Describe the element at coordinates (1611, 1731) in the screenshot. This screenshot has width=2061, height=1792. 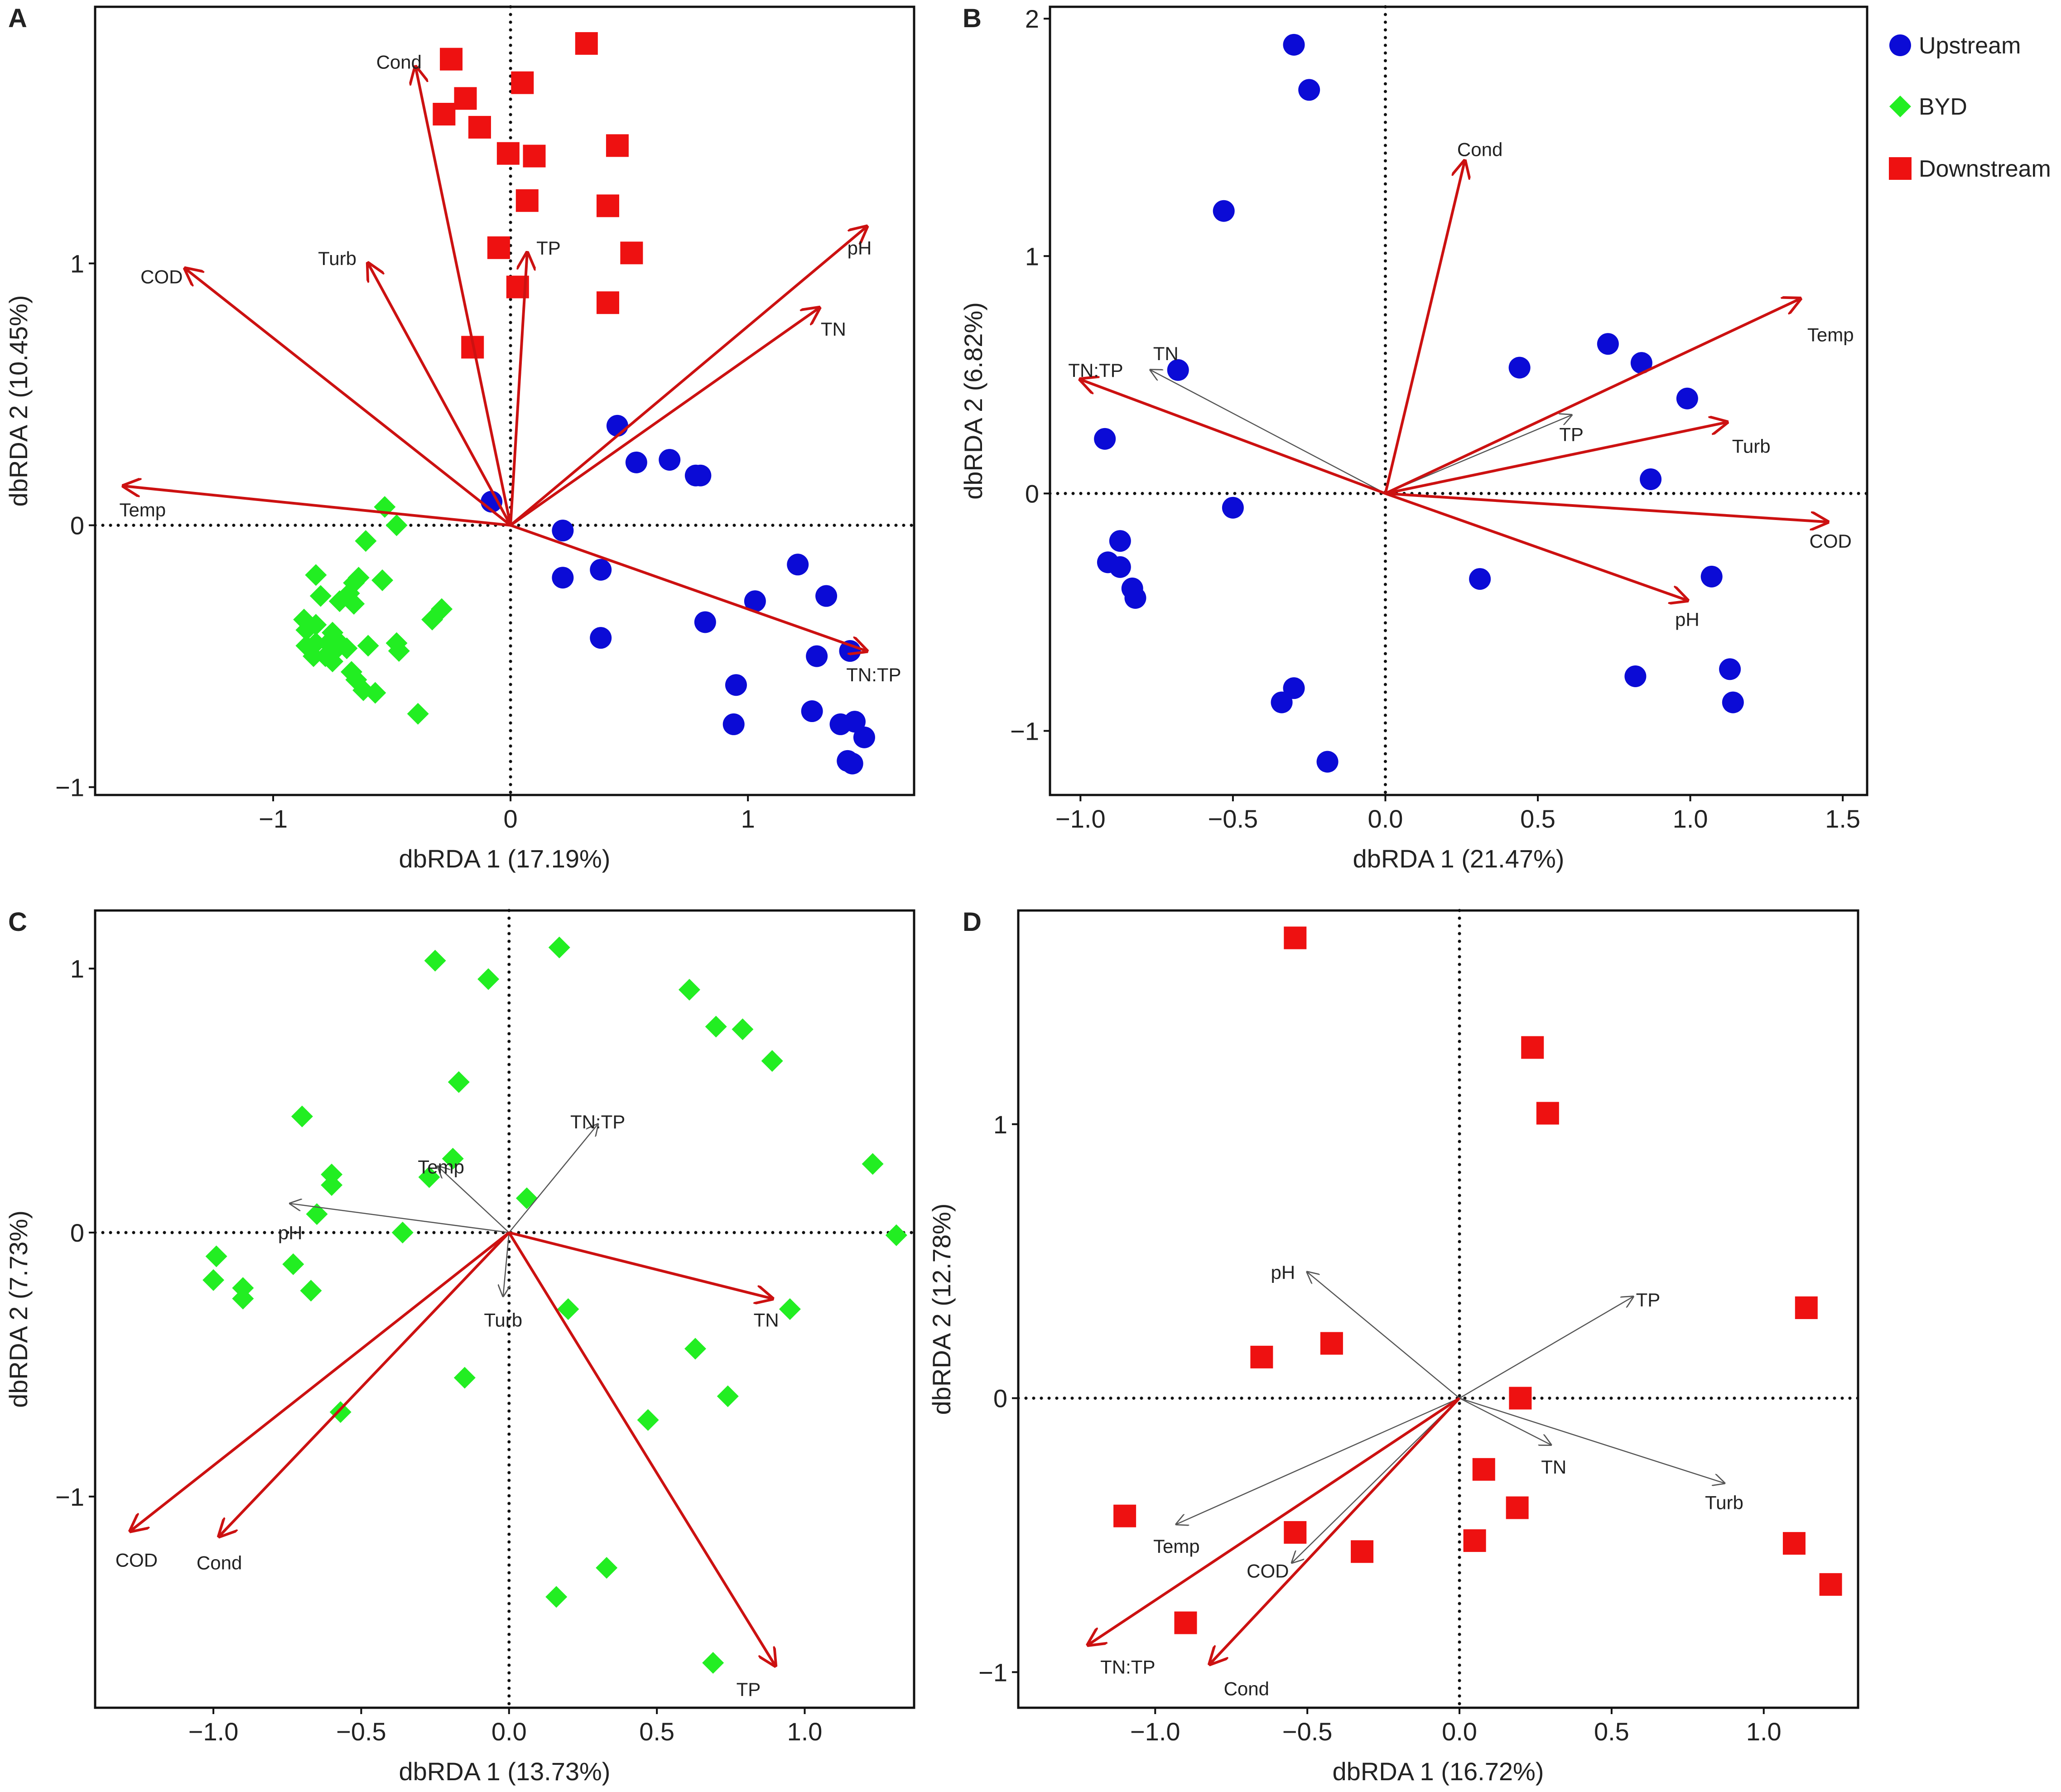
I see `panel-d-xtick-label: 0.5` at that location.